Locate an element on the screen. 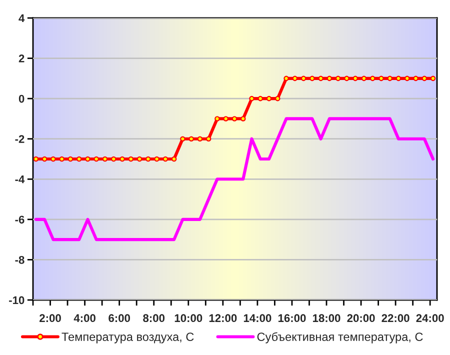 The width and height of the screenshot is (450, 355). x-tick-label: 12:00 is located at coordinates (223, 318).